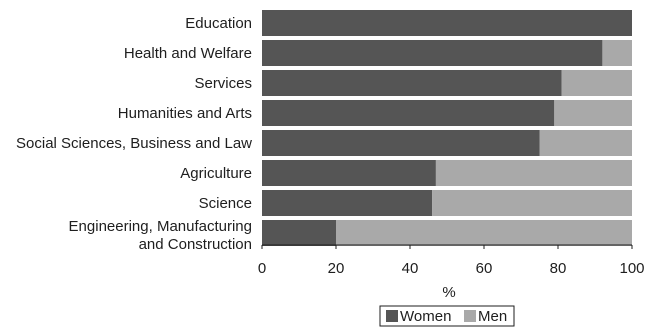 The width and height of the screenshot is (647, 328). What do you see at coordinates (218, 23) in the screenshot?
I see `category-label-education: Education` at bounding box center [218, 23].